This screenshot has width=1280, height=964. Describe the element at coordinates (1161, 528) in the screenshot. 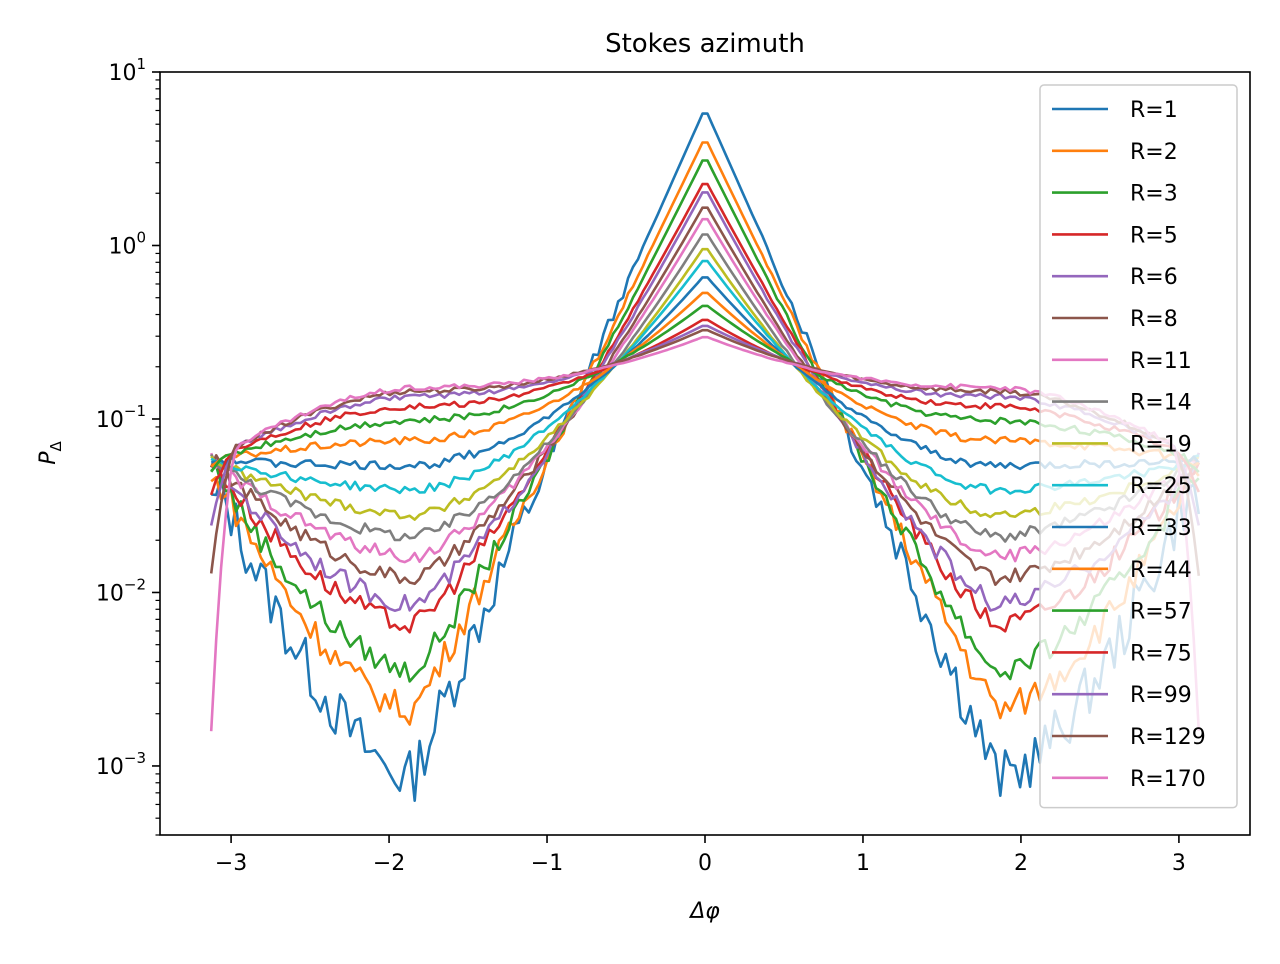

I see `legend-label: R=33` at that location.